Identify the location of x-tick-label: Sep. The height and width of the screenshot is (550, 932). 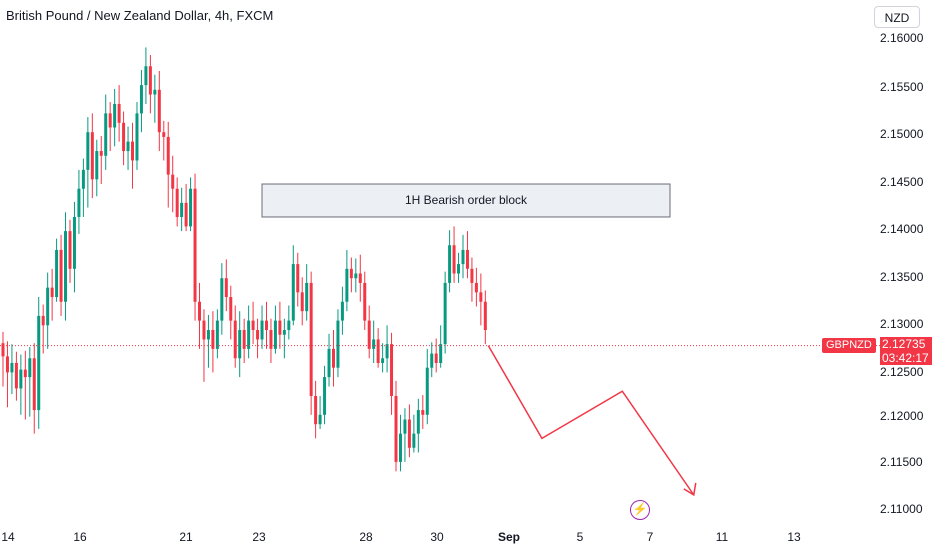
(509, 537).